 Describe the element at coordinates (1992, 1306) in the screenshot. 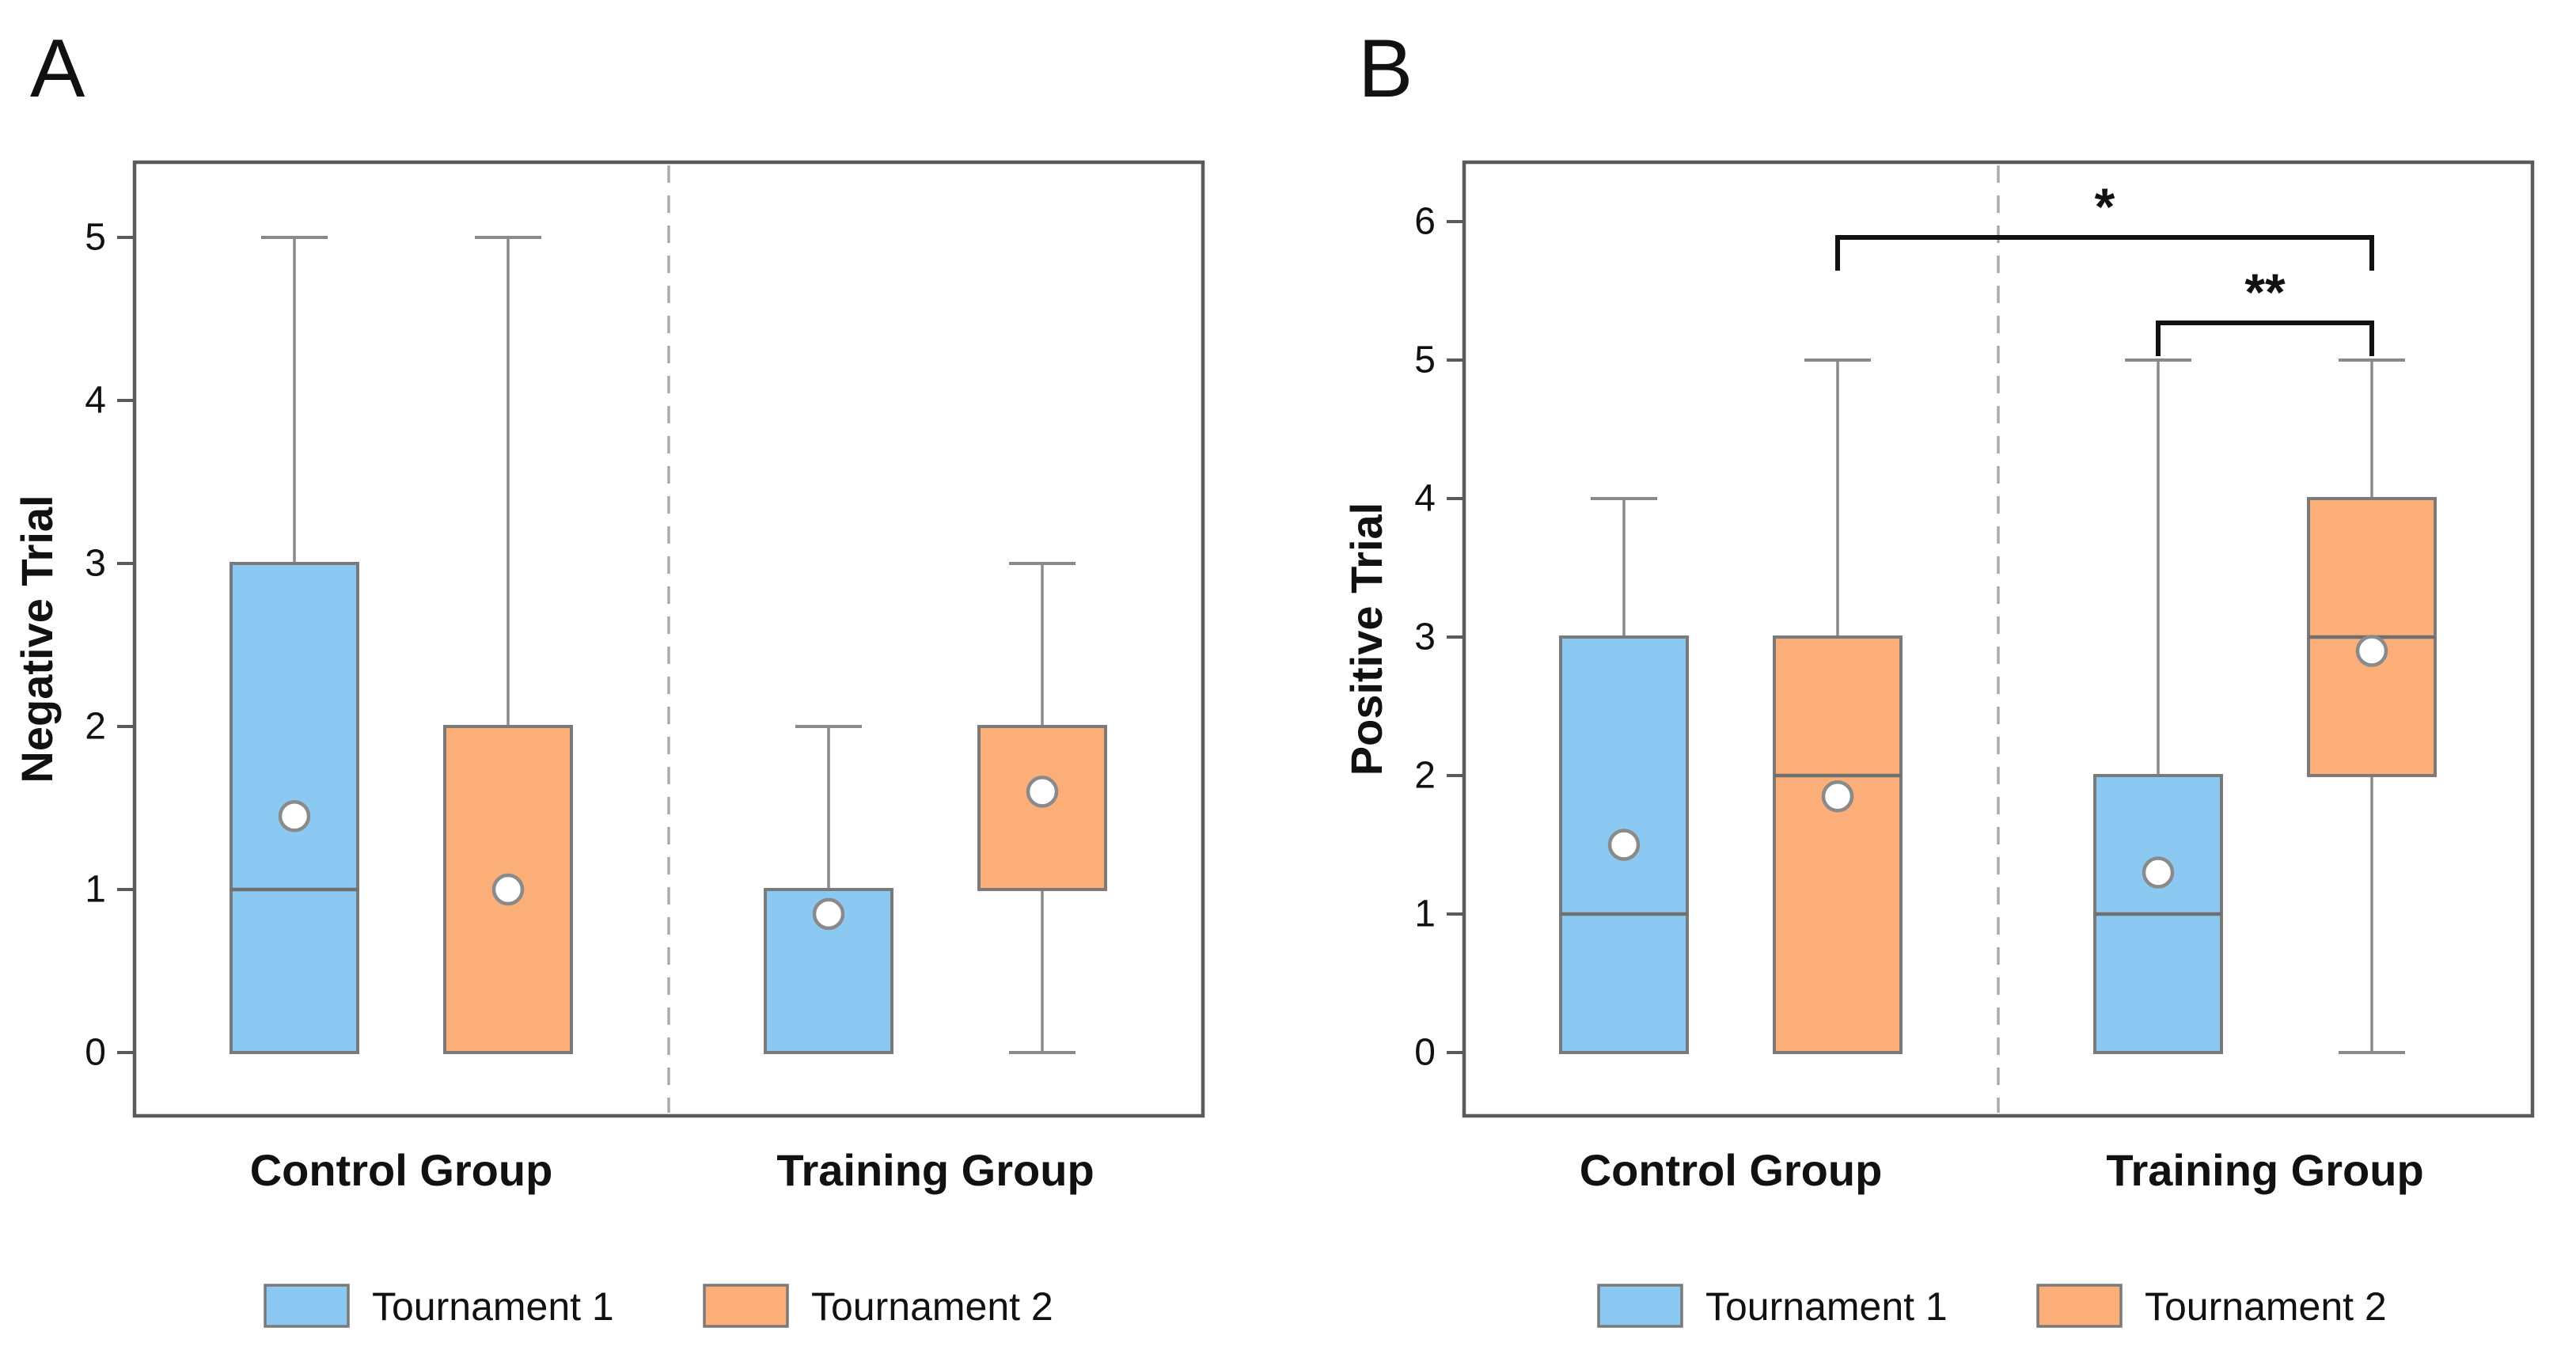

I see `legend-panel-b: Tournament 1 Tournament 2` at that location.